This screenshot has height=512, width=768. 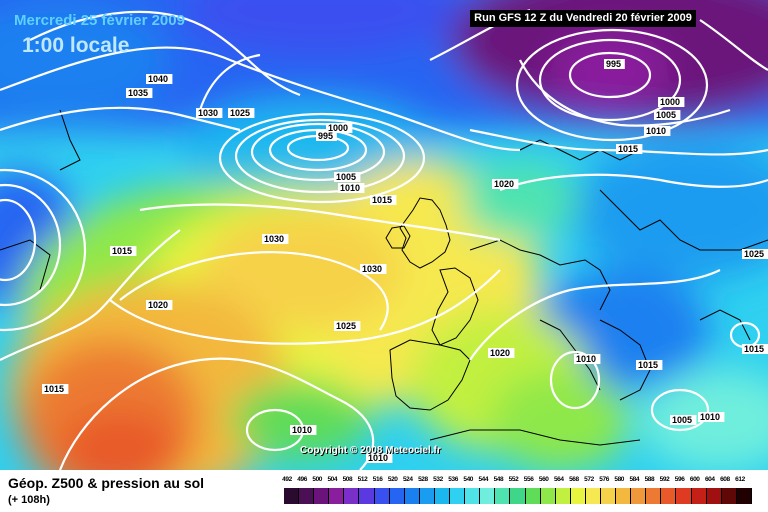 I want to click on legend-swatches, so click(x=518, y=496).